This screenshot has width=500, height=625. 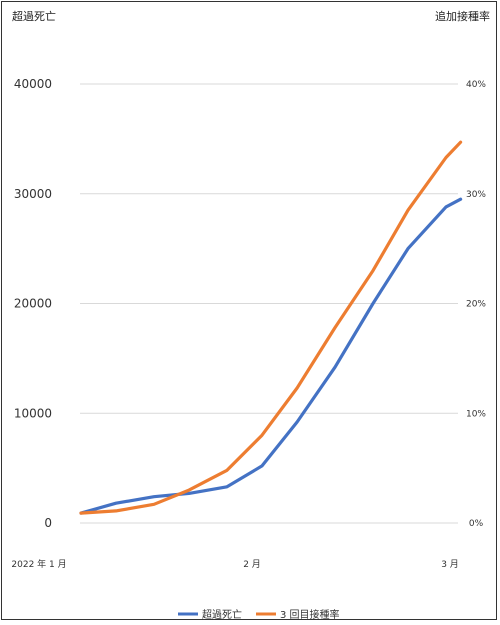 I want to click on x-tick-label: 2022 年 1 月, so click(x=38, y=564).